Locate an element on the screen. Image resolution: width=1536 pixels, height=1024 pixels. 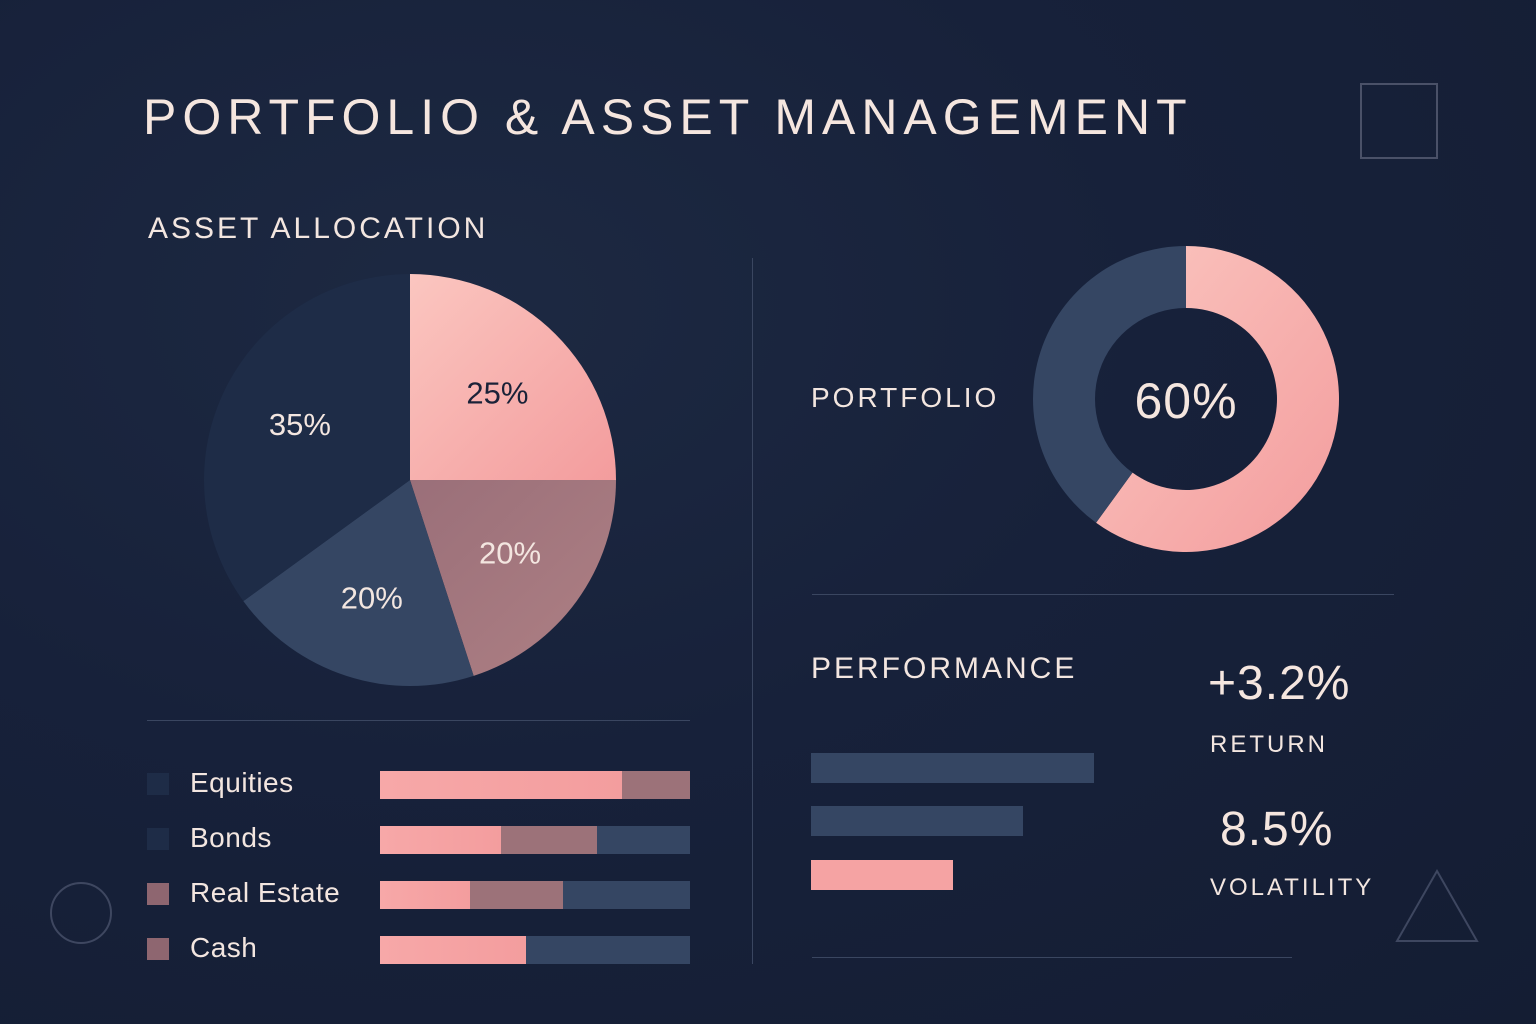
portfolio-center-value: 60% is located at coordinates (1186, 401).